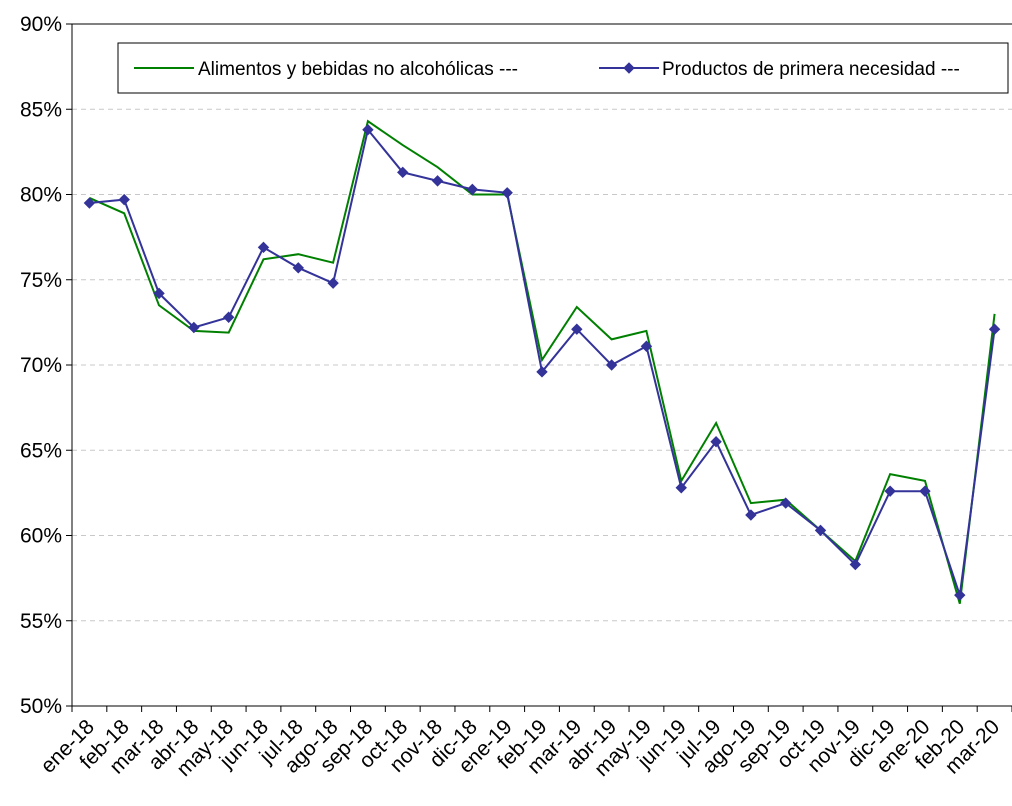  I want to click on legend-box, so click(563, 68).